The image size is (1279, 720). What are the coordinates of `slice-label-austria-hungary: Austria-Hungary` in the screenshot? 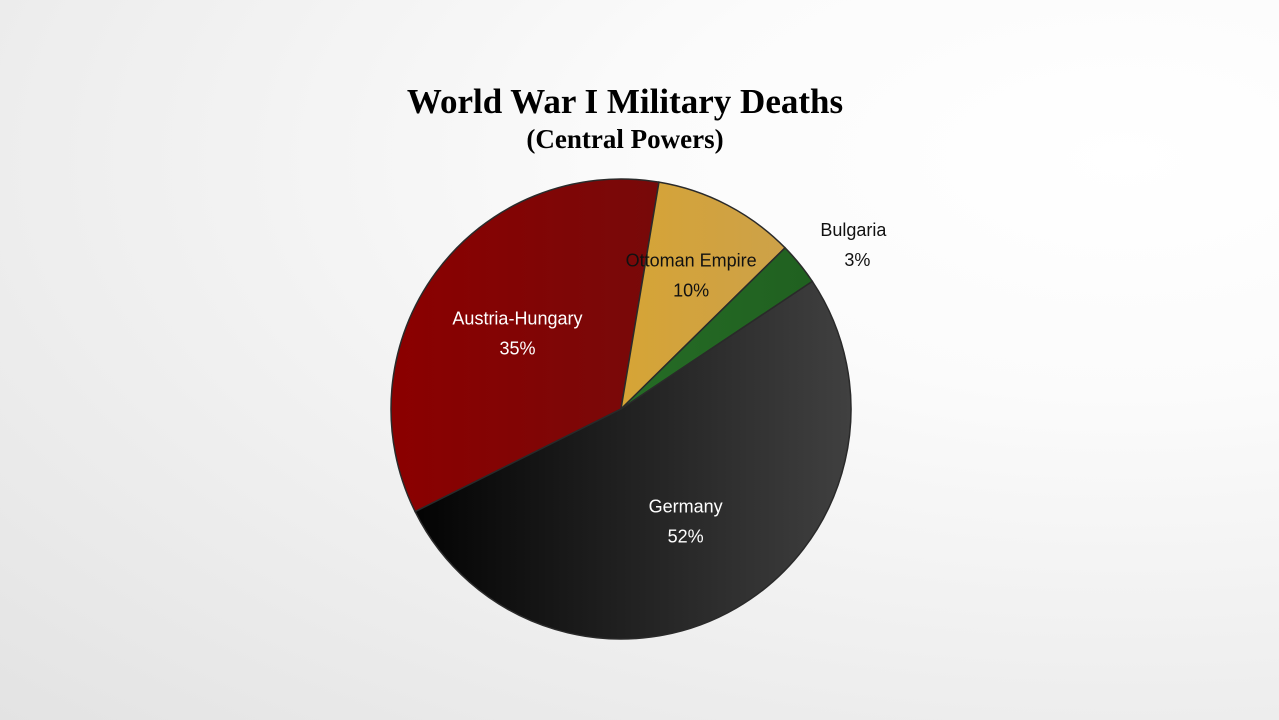 It's located at (517, 318).